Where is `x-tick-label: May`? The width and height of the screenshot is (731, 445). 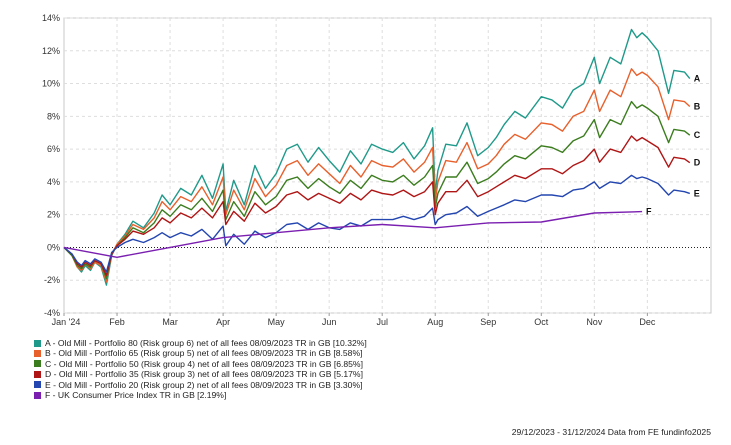 x-tick-label: May is located at coordinates (277, 322).